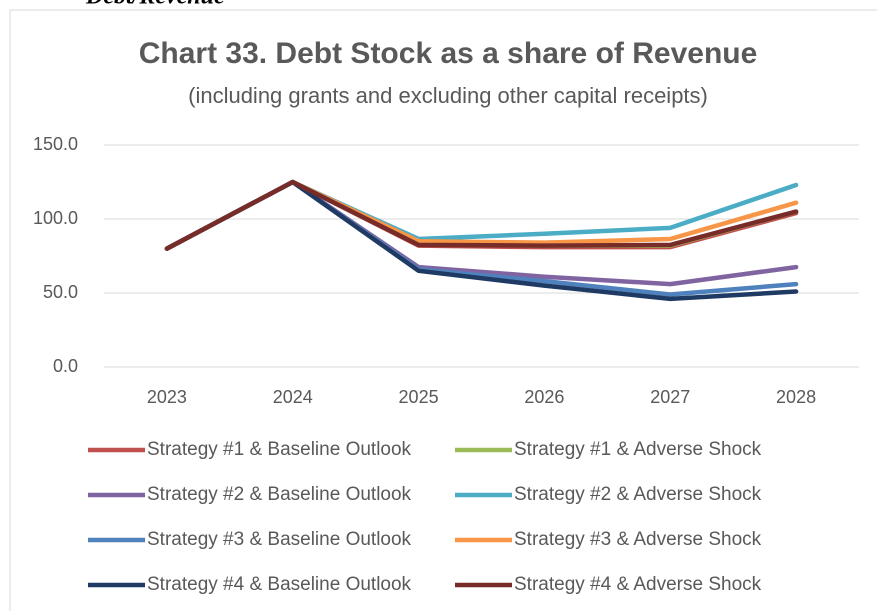  What do you see at coordinates (279, 539) in the screenshot?
I see `legend-label: Strategy #3 & Baseline Outlook` at bounding box center [279, 539].